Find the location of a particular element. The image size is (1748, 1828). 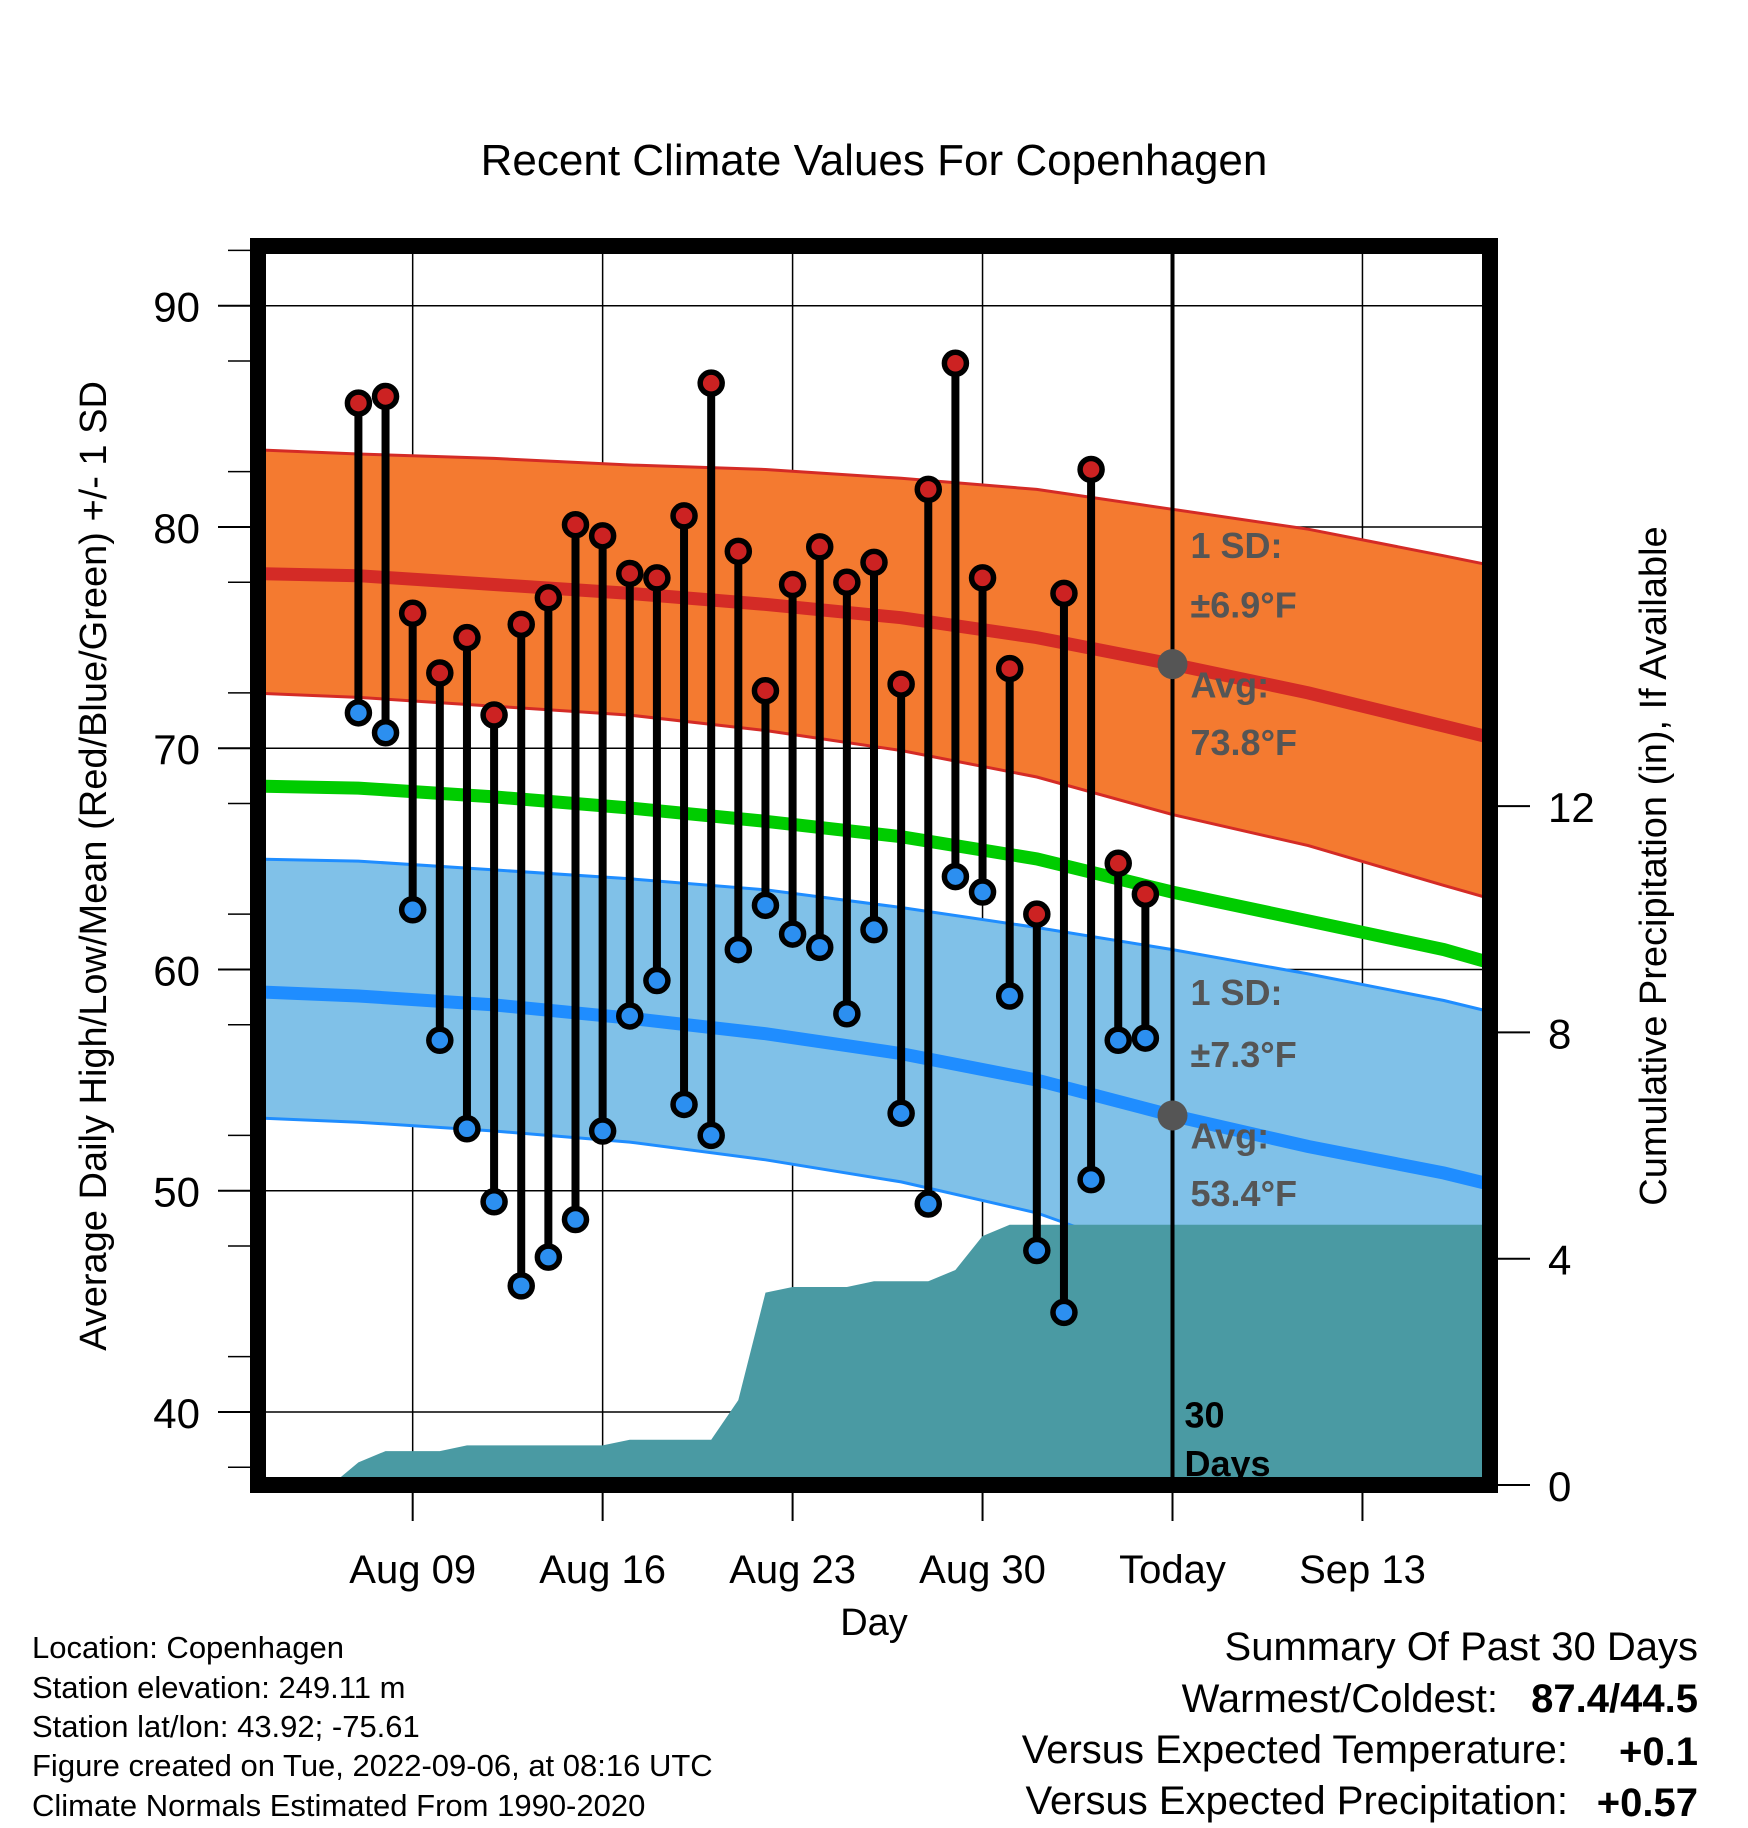

y2-tick-label: 4 is located at coordinates (1559, 1260).